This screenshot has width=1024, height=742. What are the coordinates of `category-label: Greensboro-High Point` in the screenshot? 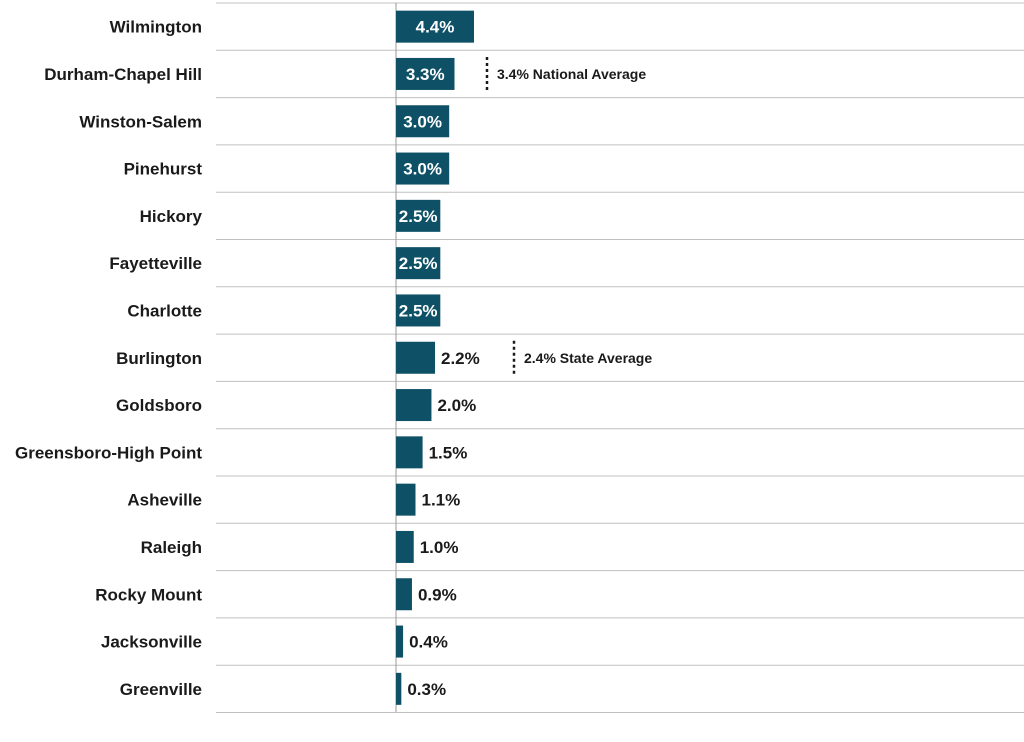 It's located at (108, 452).